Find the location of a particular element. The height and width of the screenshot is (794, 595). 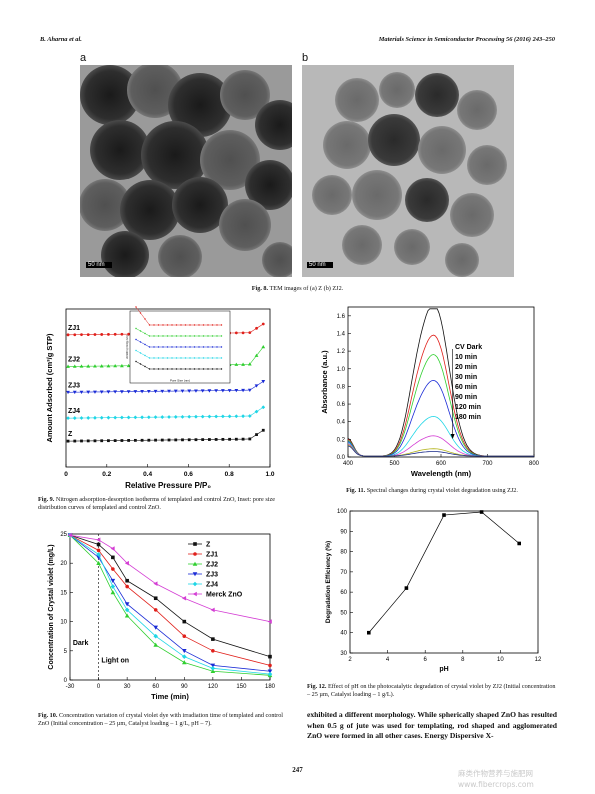

fig10-xtick-label: 120 is located at coordinates (213, 687).